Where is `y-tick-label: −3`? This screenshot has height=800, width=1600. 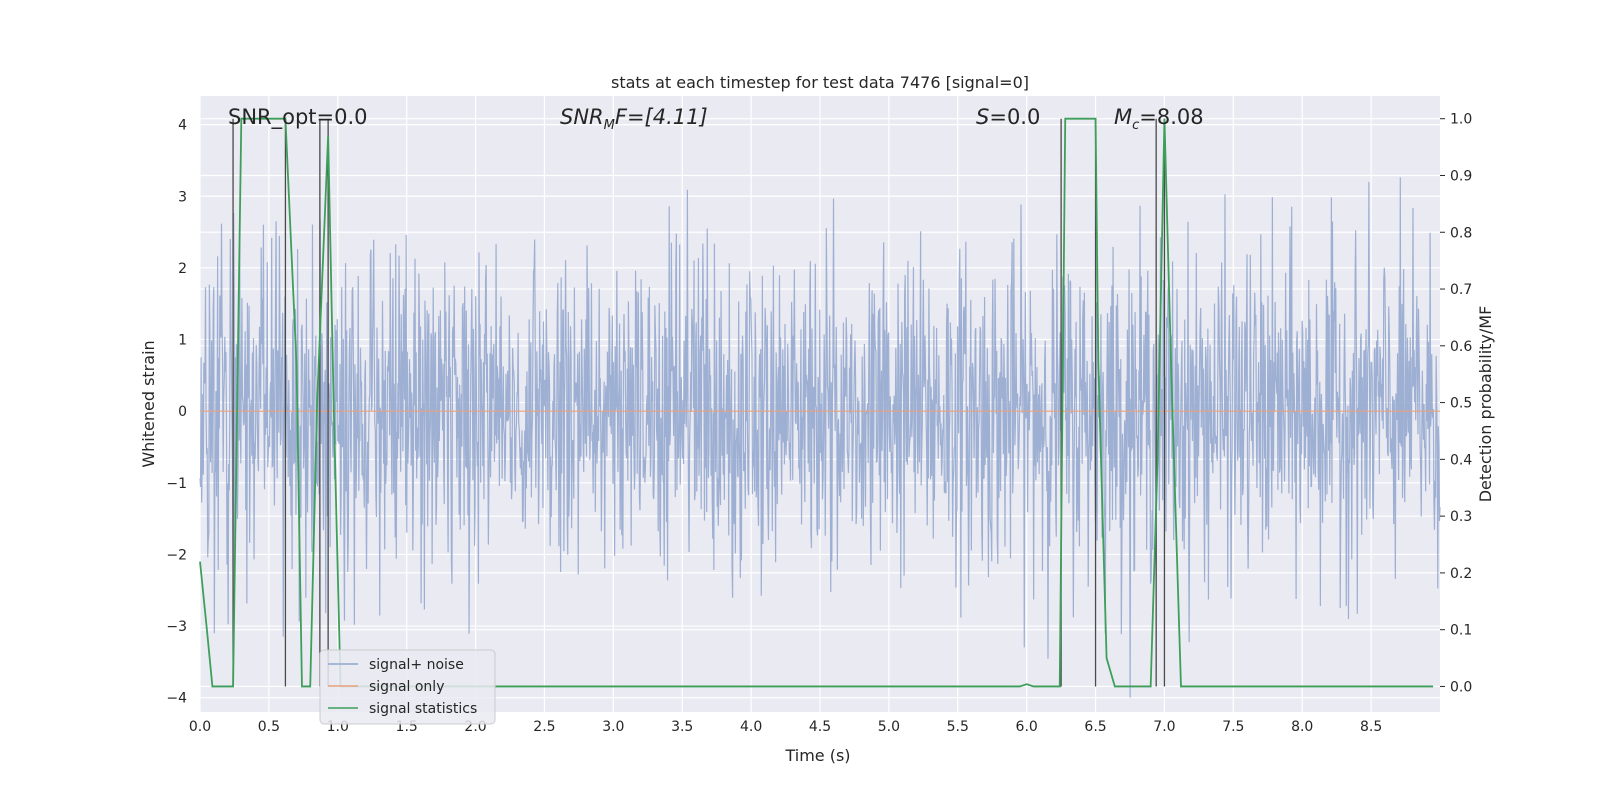
y-tick-label: −3 is located at coordinates (176, 627).